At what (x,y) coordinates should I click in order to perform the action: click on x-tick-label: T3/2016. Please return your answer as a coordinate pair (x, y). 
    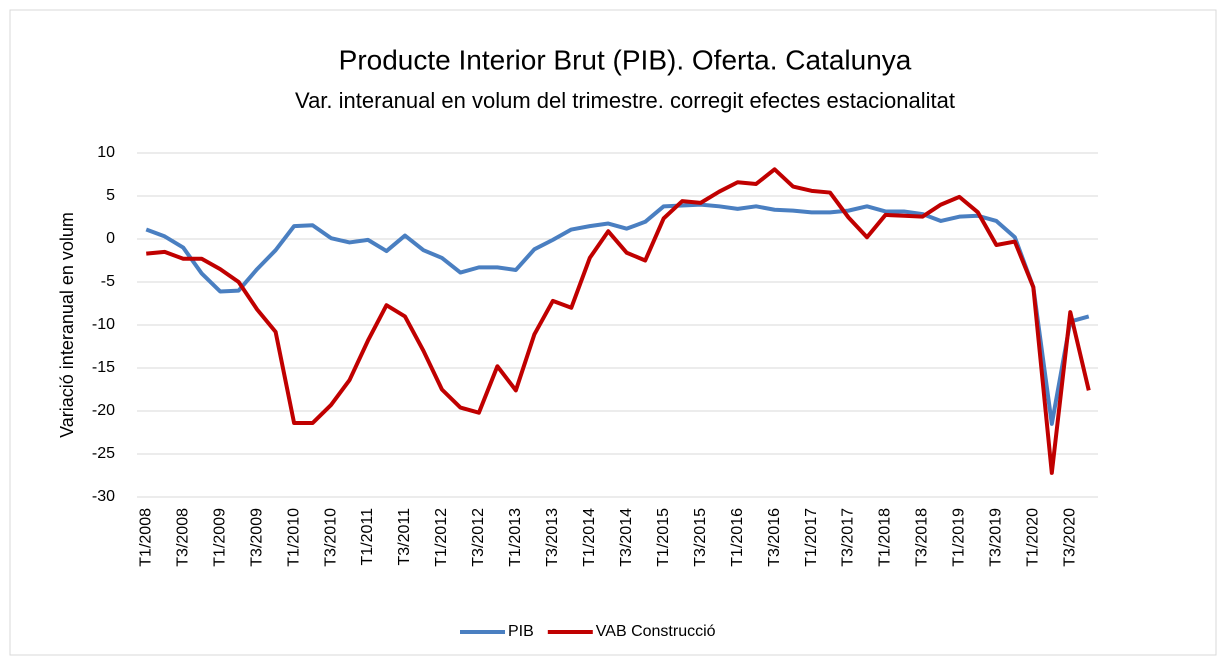
    Looking at the image, I should click on (774, 537).